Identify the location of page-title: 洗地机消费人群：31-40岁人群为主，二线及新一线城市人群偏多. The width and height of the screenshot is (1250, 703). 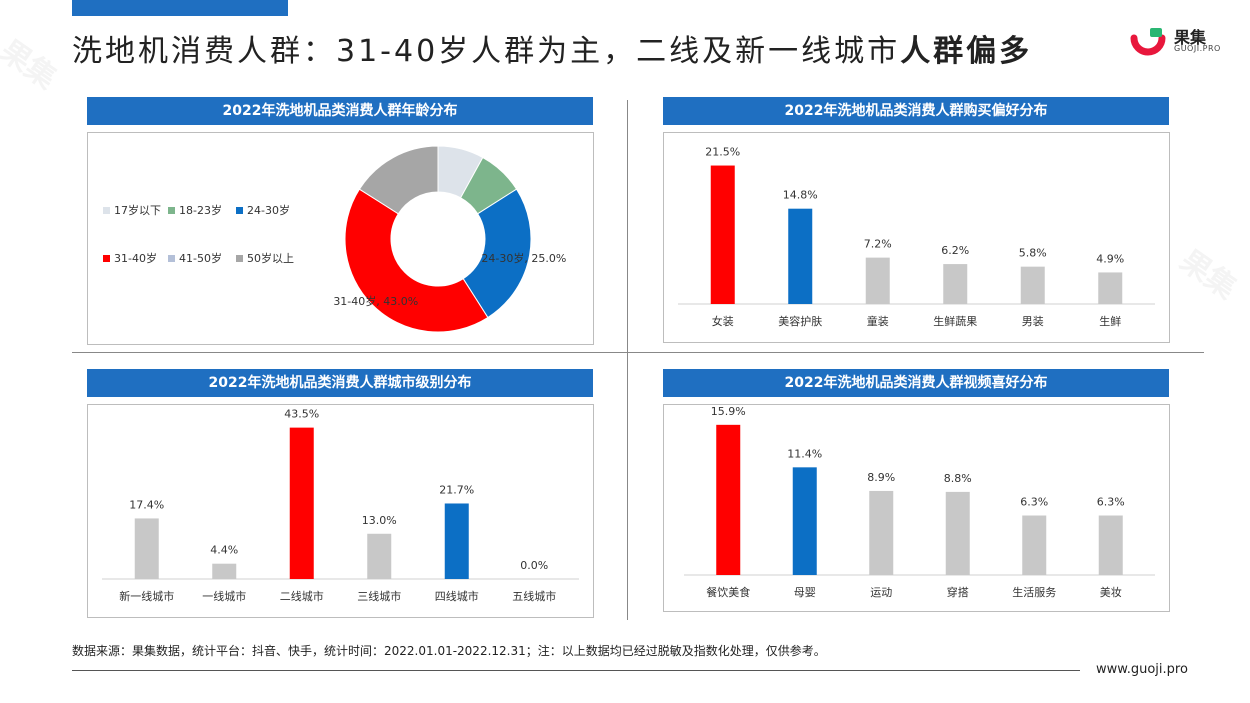
(592, 52).